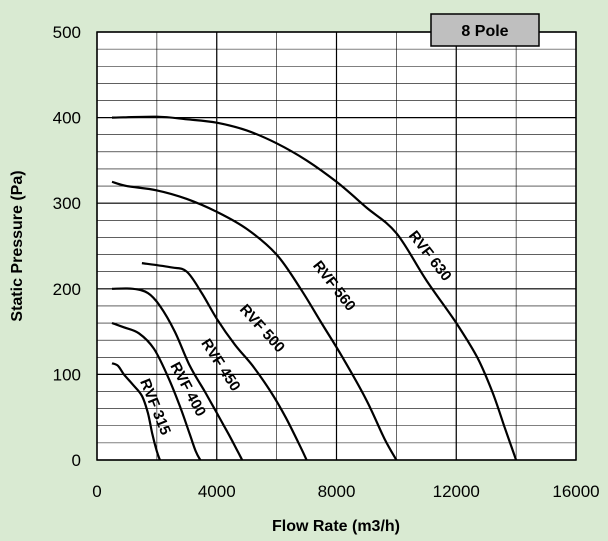  What do you see at coordinates (67, 246) in the screenshot?
I see `y-tick-labels: 0 100 200 300 400 500` at bounding box center [67, 246].